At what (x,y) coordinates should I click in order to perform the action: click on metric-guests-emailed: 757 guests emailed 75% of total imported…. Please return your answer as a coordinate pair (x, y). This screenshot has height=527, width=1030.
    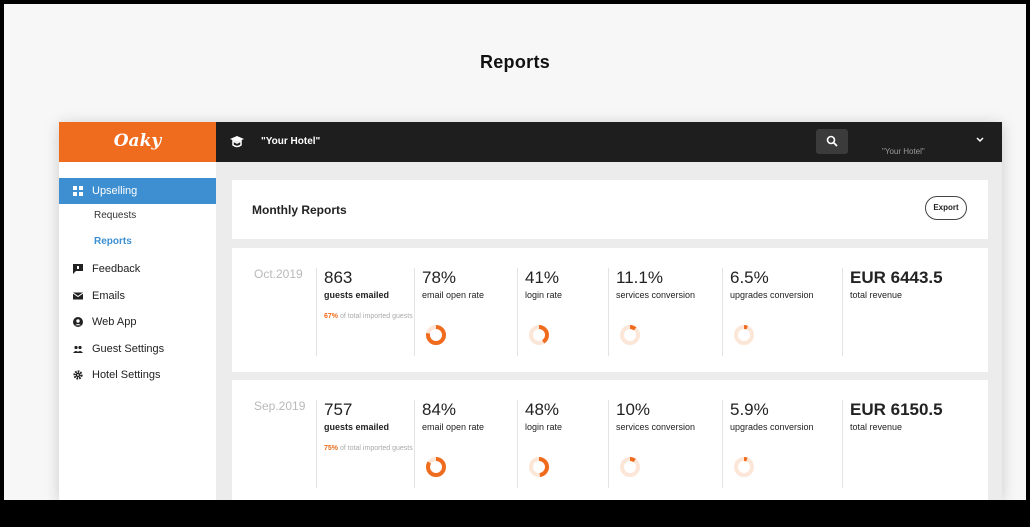
    Looking at the image, I should click on (365, 444).